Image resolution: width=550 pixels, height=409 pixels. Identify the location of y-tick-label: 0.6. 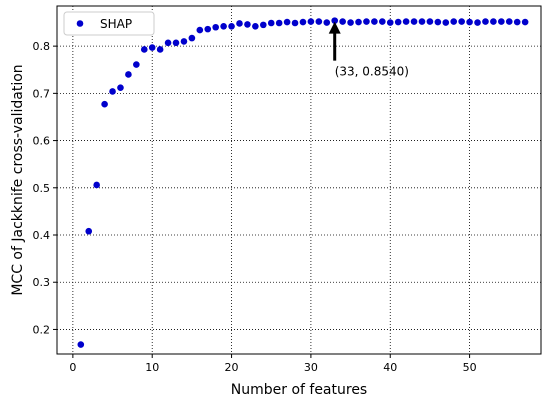
(42, 141).